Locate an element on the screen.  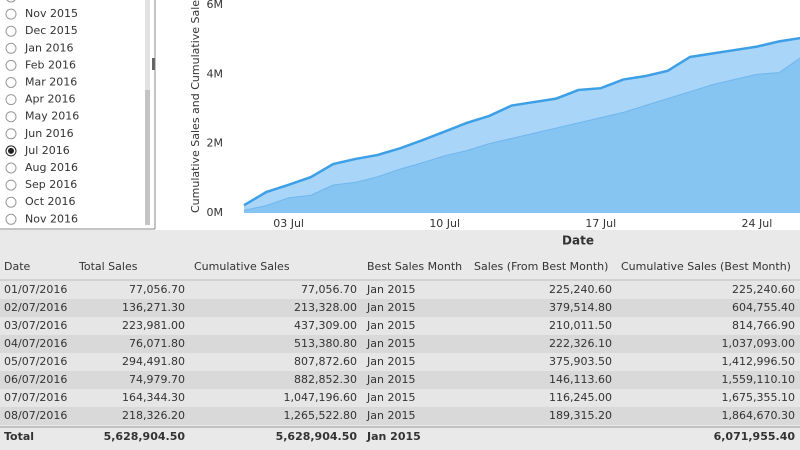
table-cell: 379,514.80 is located at coordinates (580, 307).